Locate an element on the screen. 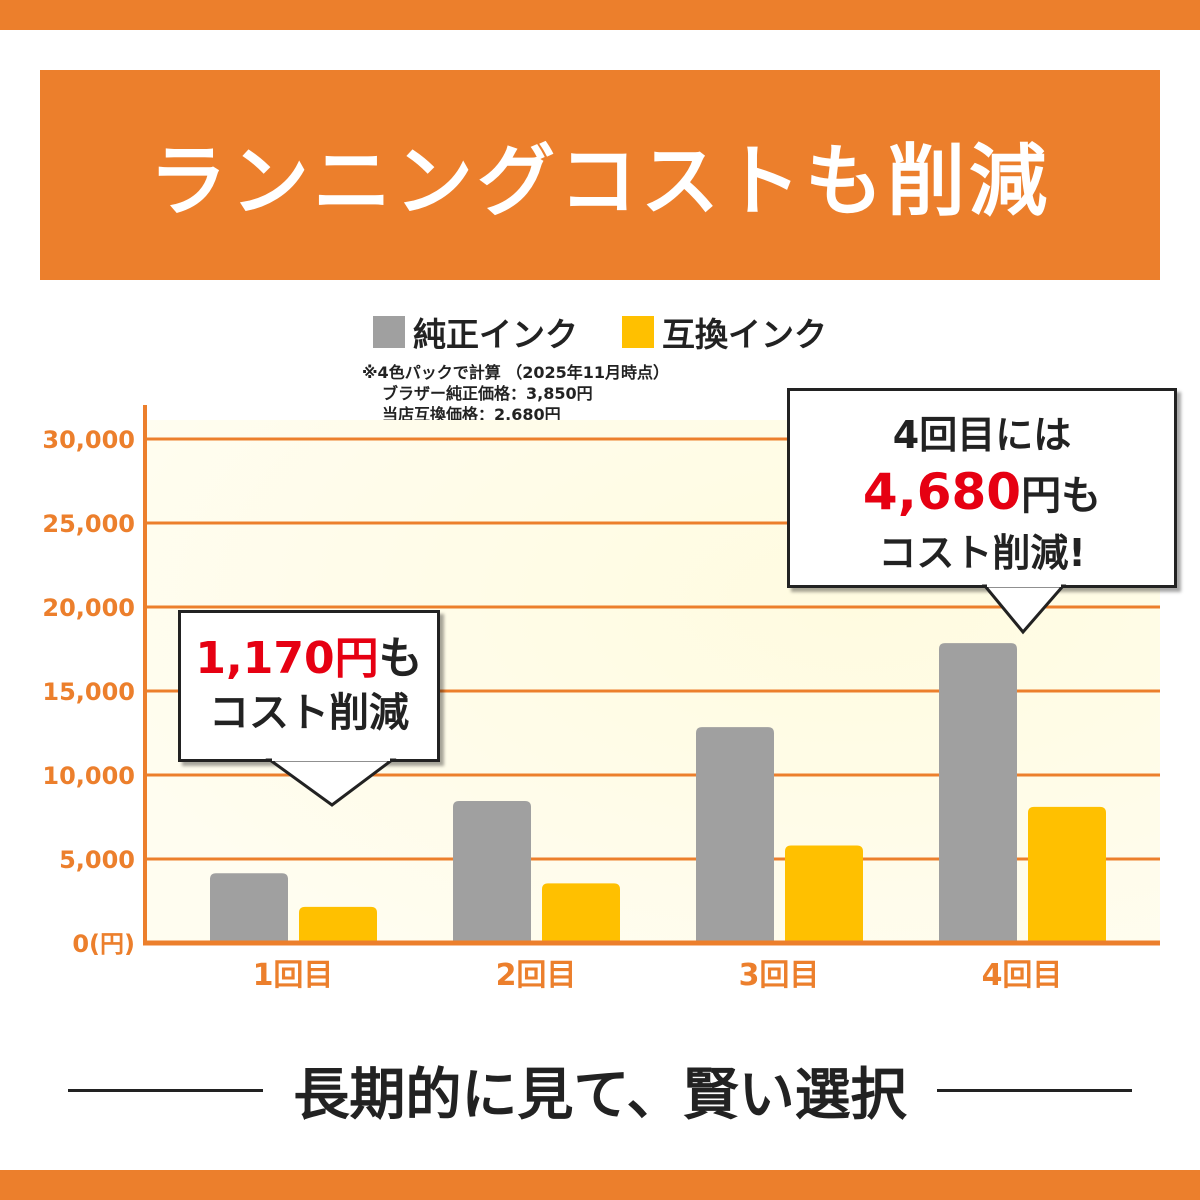  y-tick-label: 20,000 is located at coordinates (88, 608).